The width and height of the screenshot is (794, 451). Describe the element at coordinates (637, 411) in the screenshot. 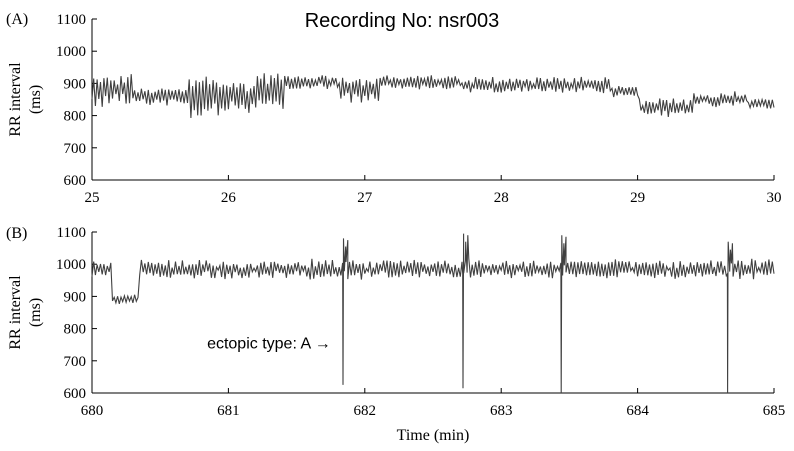

I see `x-tick-label: 684` at that location.